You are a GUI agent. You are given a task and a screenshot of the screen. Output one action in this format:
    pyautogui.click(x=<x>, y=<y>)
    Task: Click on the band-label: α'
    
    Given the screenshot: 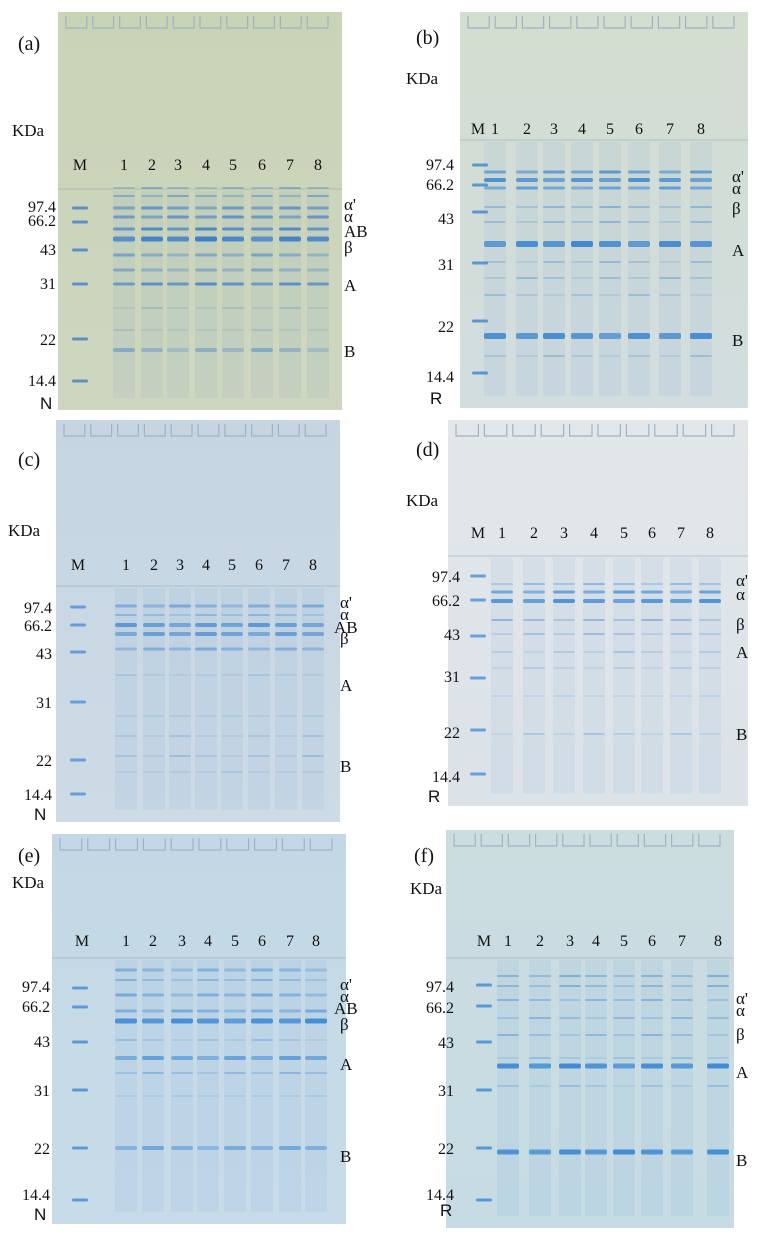 What is the action you would take?
    pyautogui.click(x=742, y=580)
    